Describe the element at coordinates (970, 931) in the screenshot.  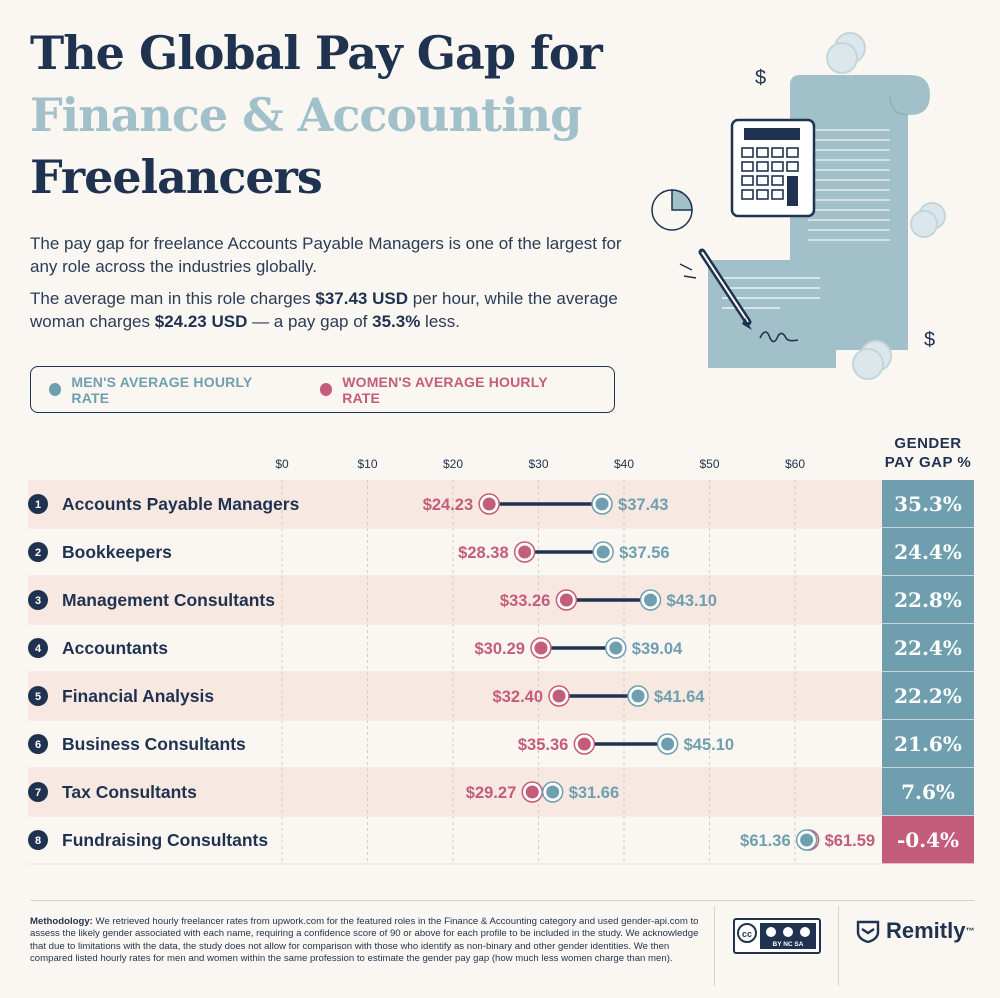
I see `brand-trademark: ™` at that location.